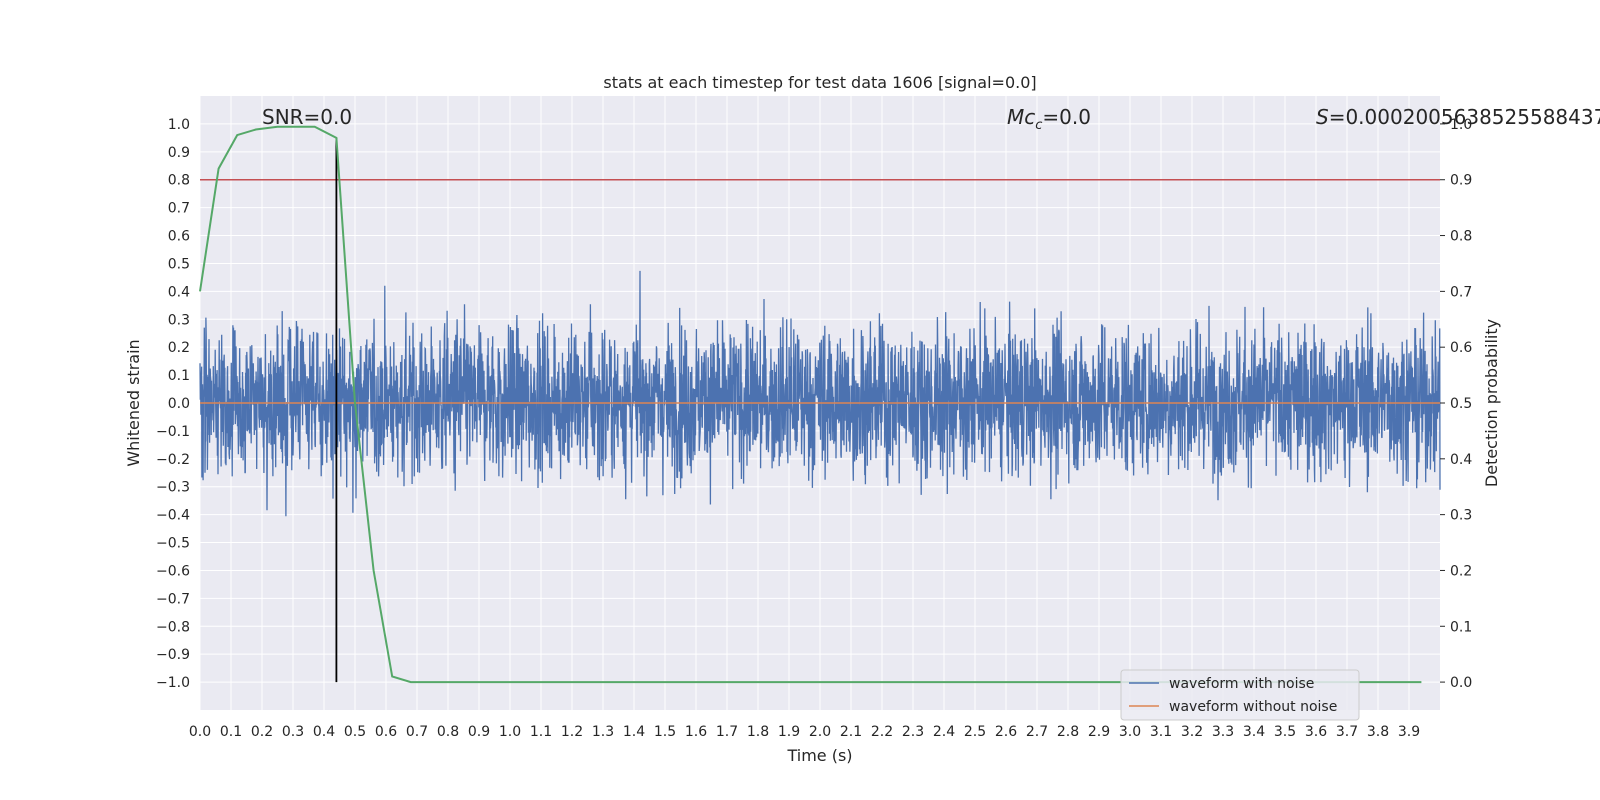  Describe the element at coordinates (665, 732) in the screenshot. I see `x-tick-label: 1.5` at that location.